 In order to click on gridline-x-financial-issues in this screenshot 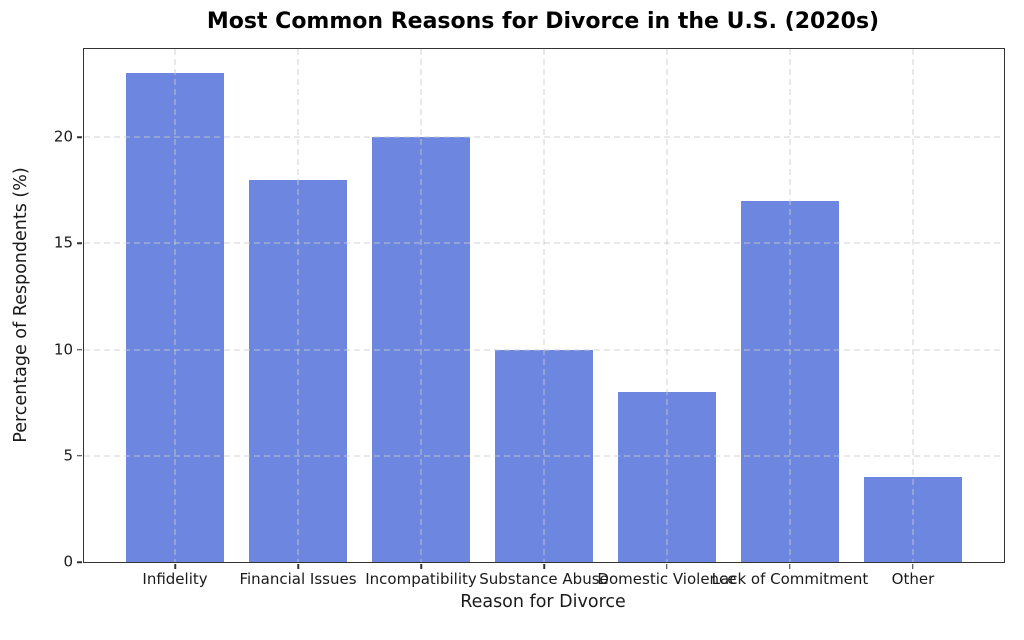, I will do `click(298, 305)`.